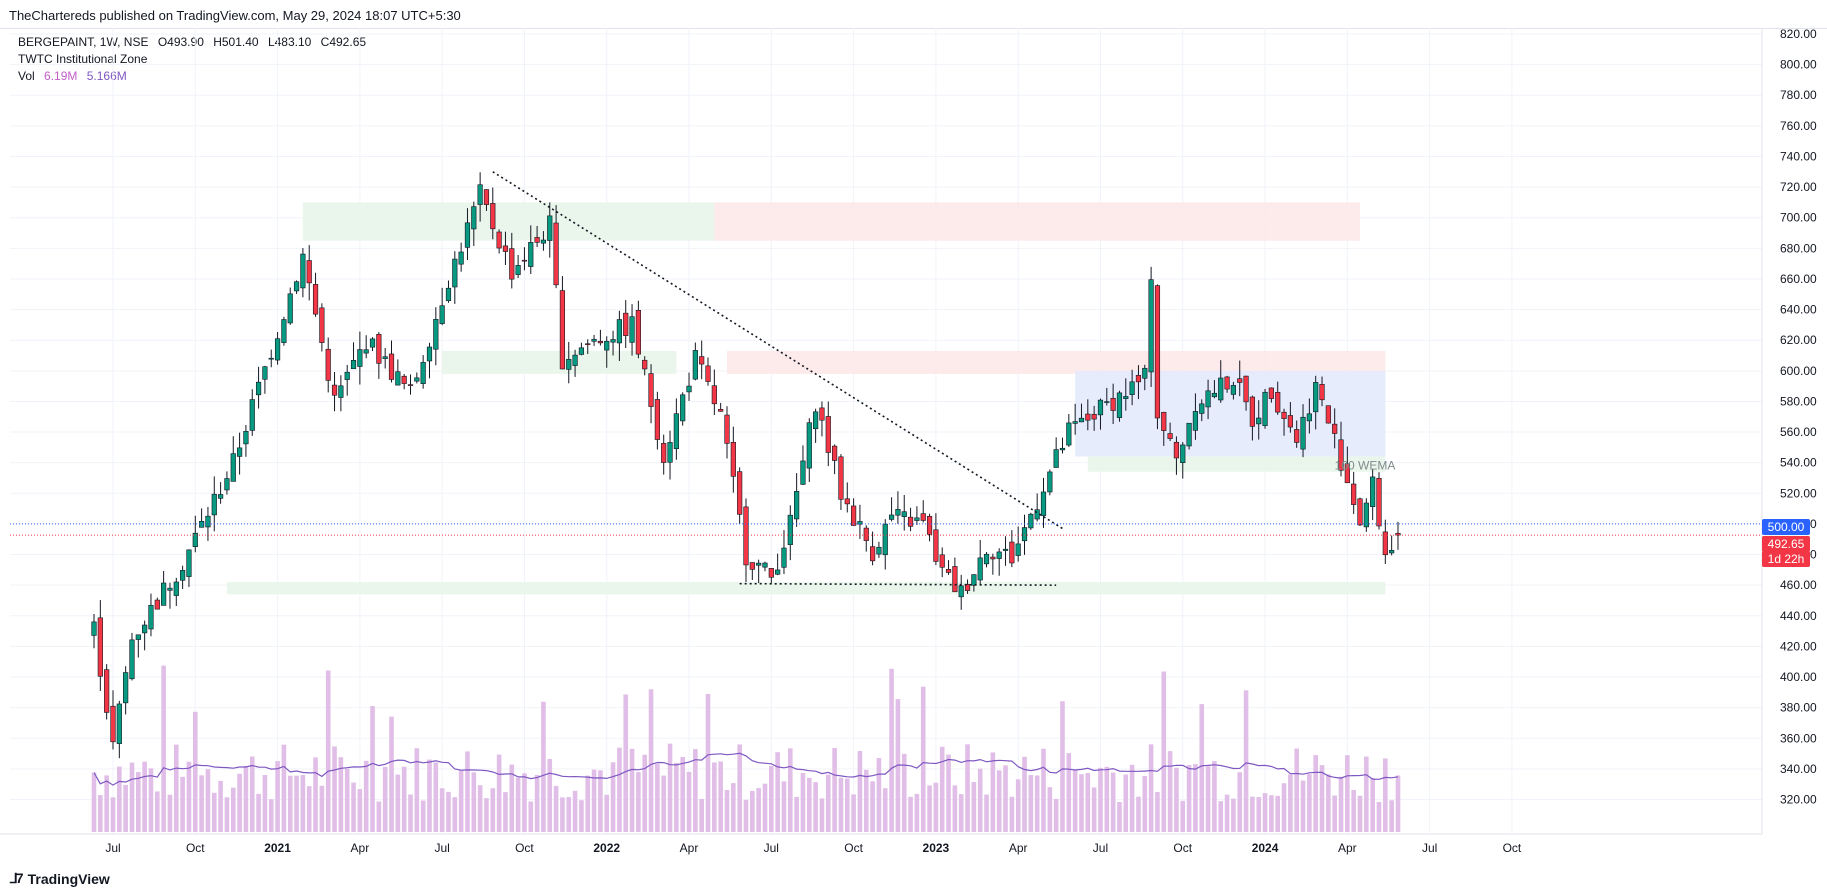  What do you see at coordinates (83, 59) in the screenshot?
I see `indicator-label: TWTC Institutional Zone` at bounding box center [83, 59].